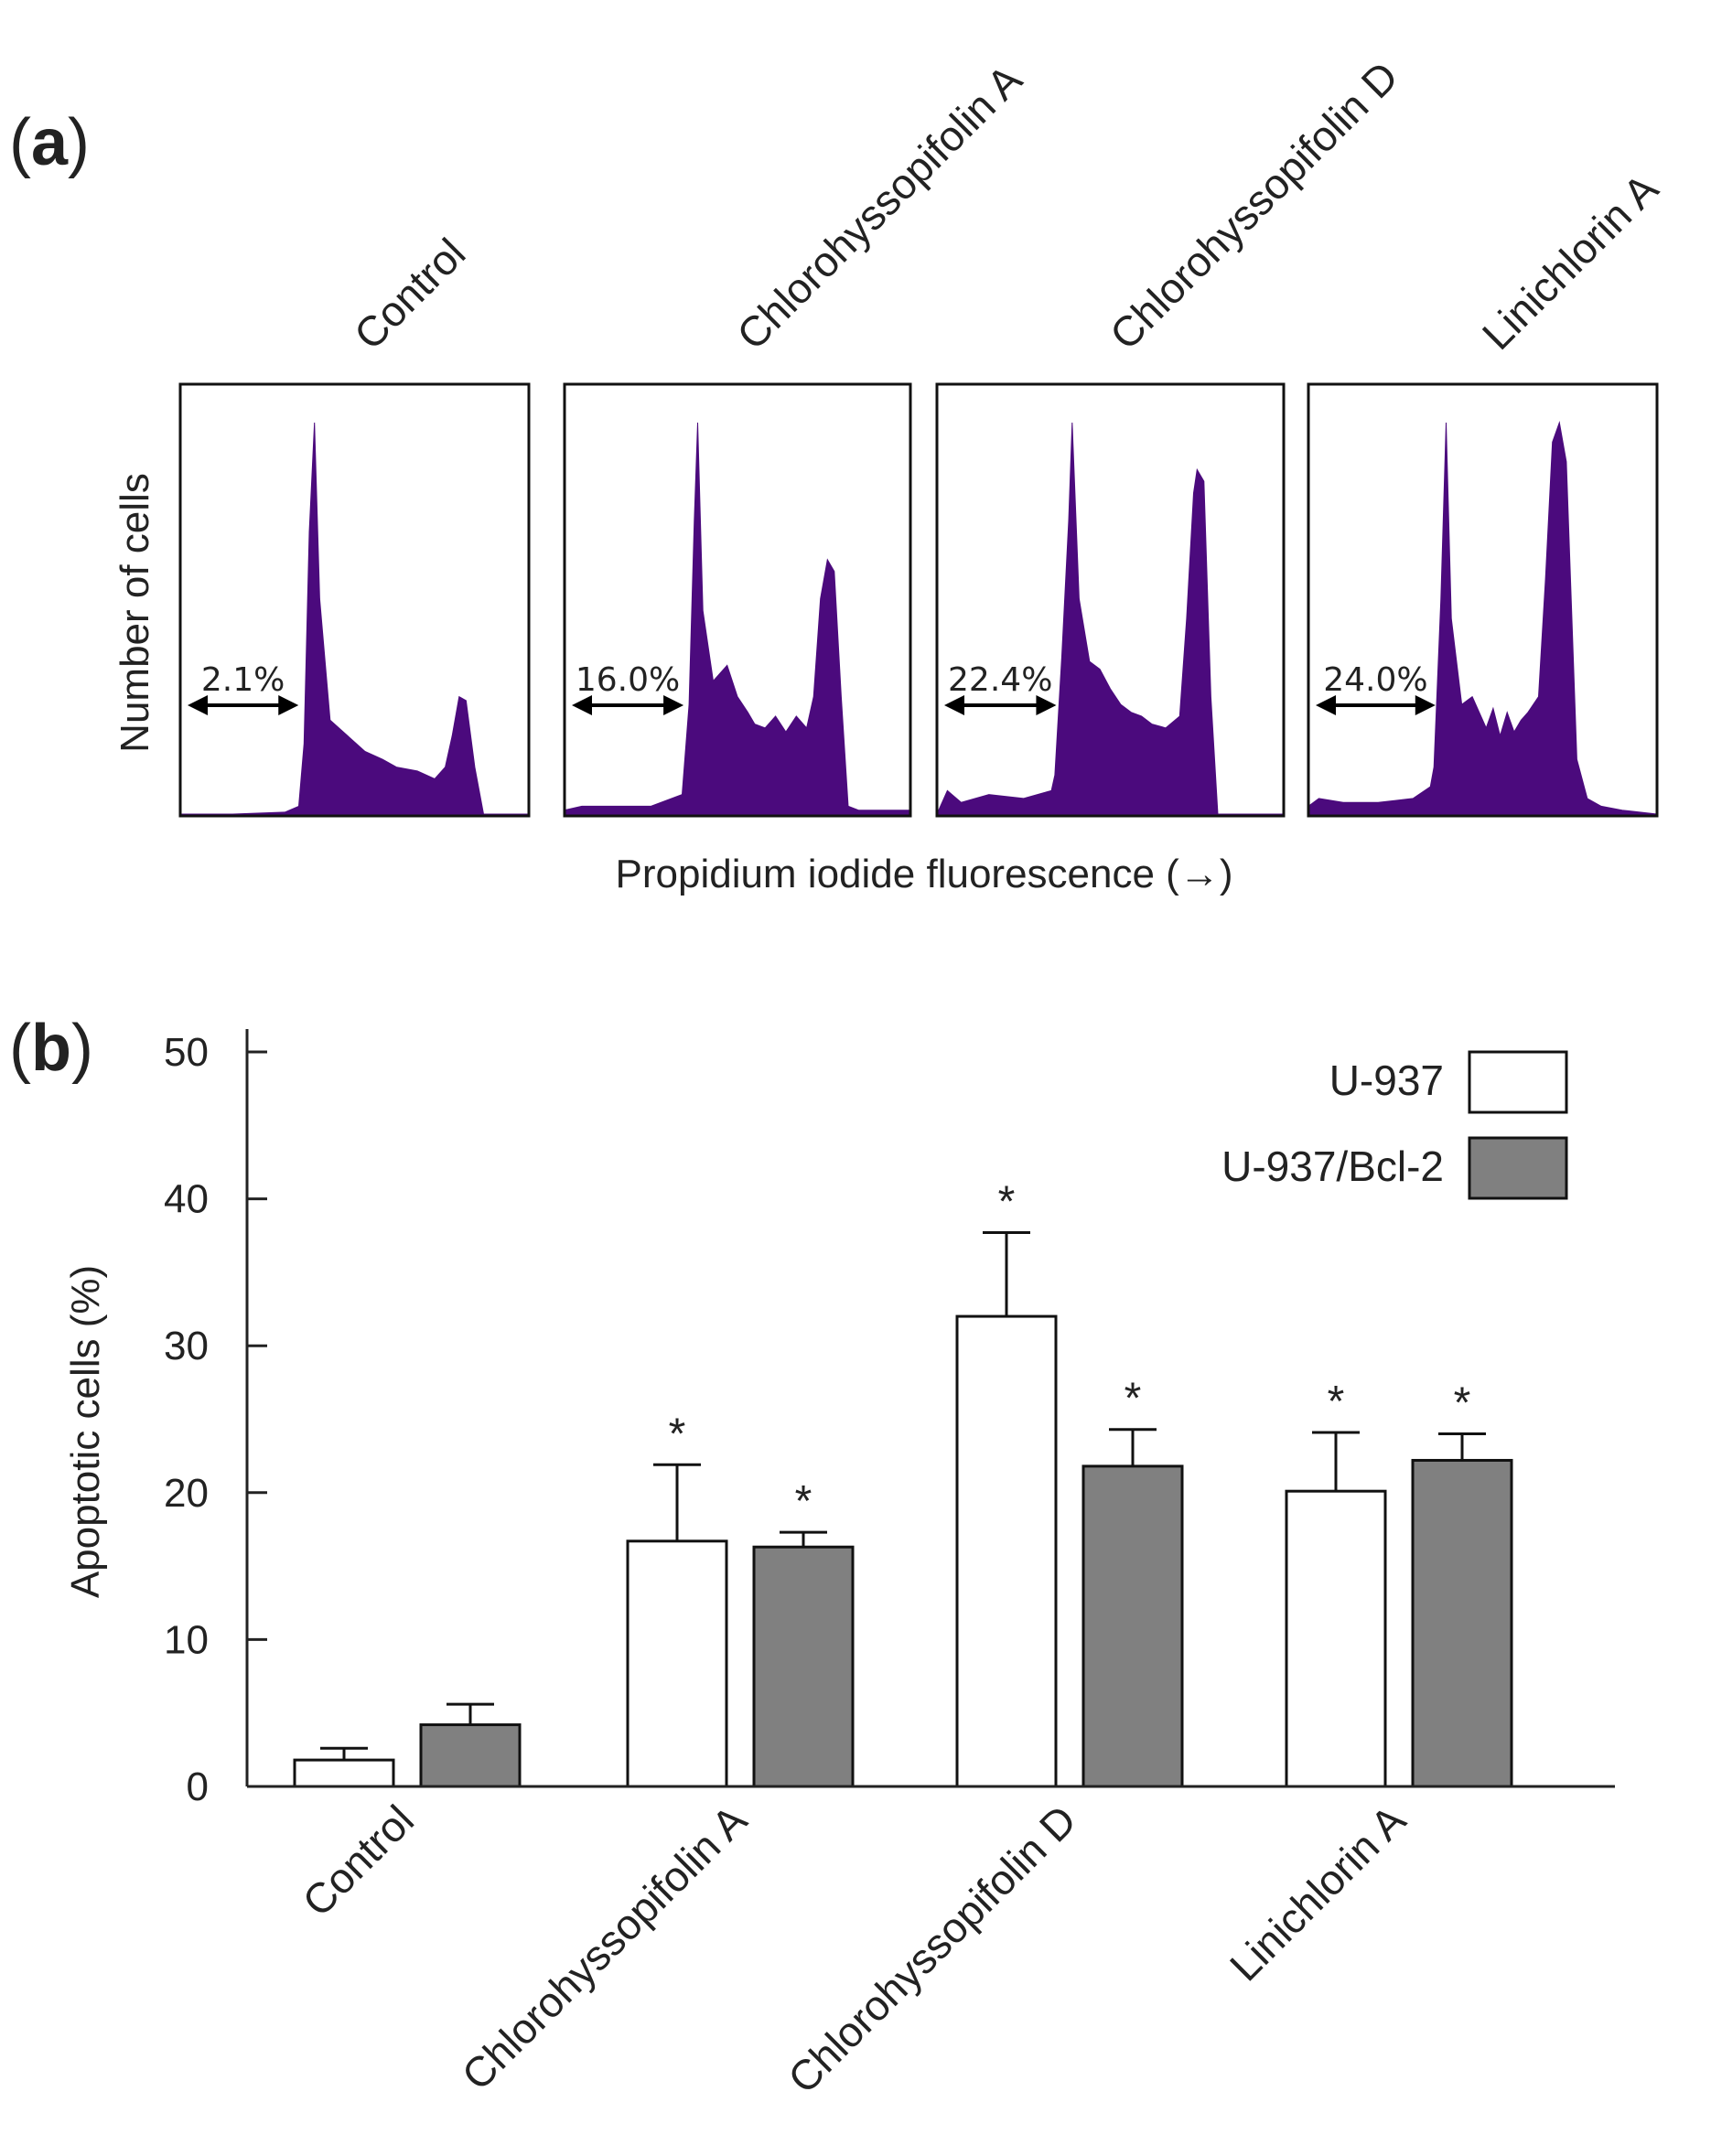 Image resolution: width=1711 pixels, height=2156 pixels. Describe the element at coordinates (1570, 262) in the screenshot. I see `histogram-title: Linichlorin A` at that location.